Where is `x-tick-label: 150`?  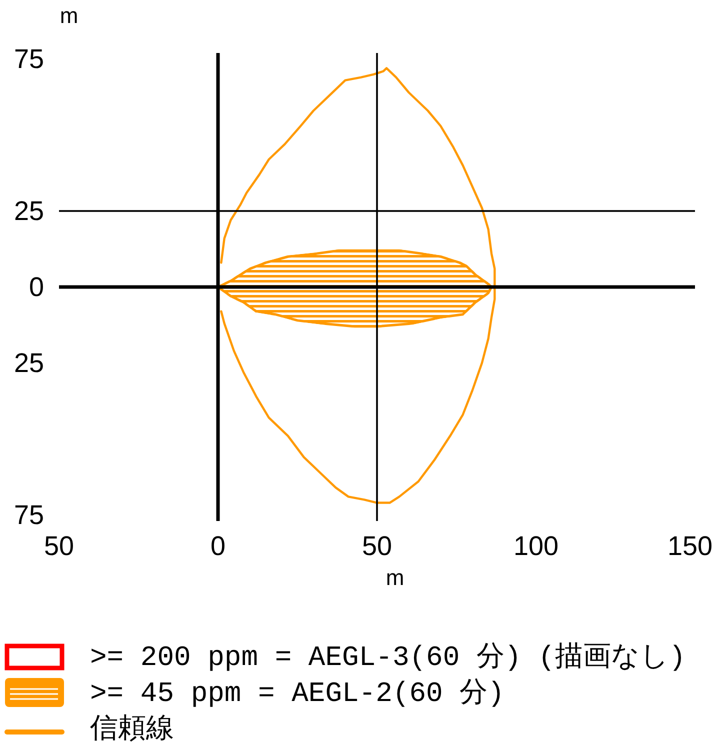 x-tick-label: 150 is located at coordinates (690, 546).